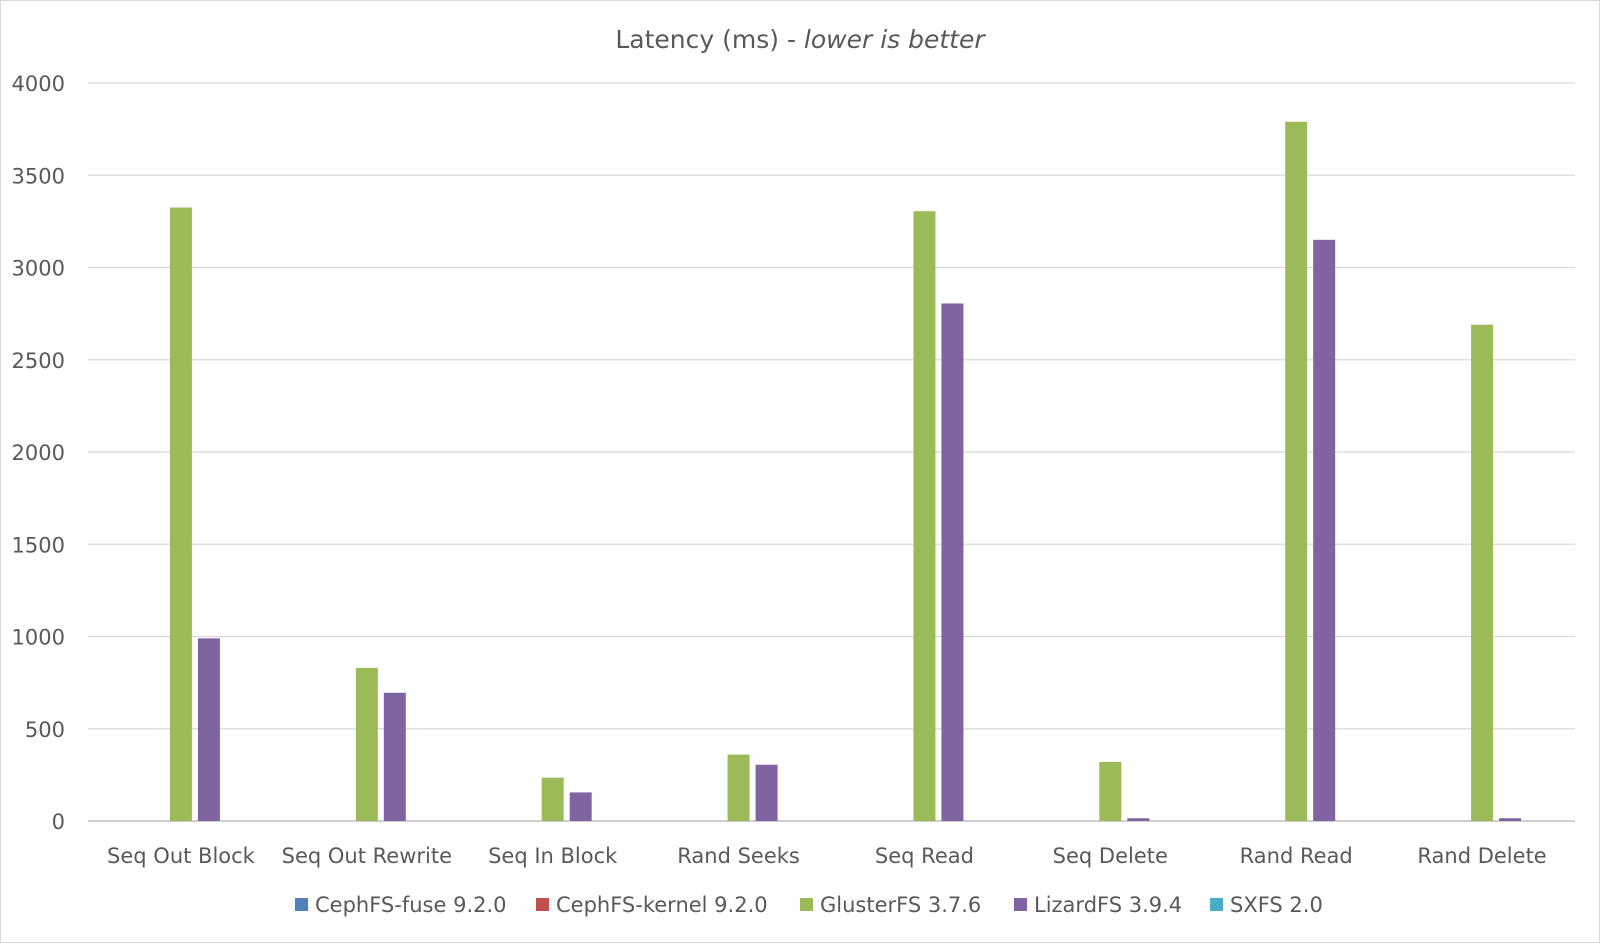 Image resolution: width=1600 pixels, height=943 pixels. What do you see at coordinates (738, 856) in the screenshot?
I see `x-category-label: Rand Seeks` at bounding box center [738, 856].